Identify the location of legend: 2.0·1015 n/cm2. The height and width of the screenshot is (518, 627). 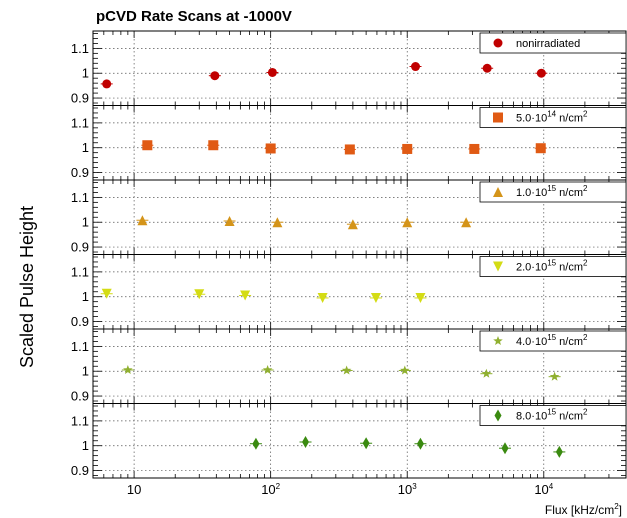
(553, 266).